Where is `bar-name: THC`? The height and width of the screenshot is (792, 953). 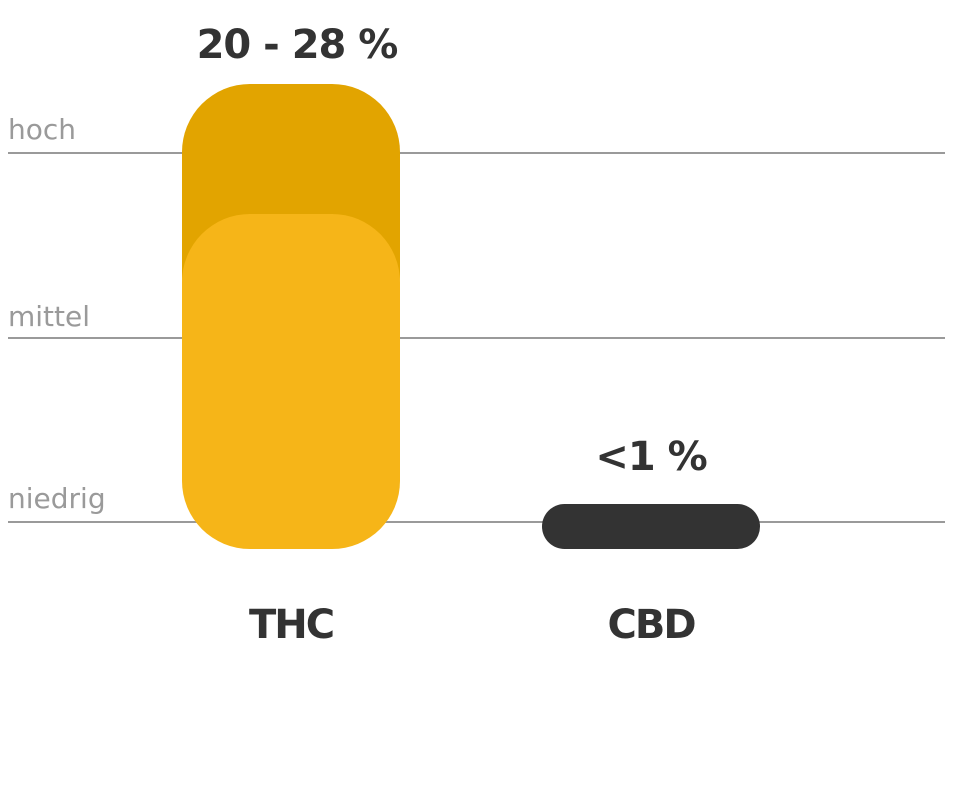 bar-name: THC is located at coordinates (291, 625).